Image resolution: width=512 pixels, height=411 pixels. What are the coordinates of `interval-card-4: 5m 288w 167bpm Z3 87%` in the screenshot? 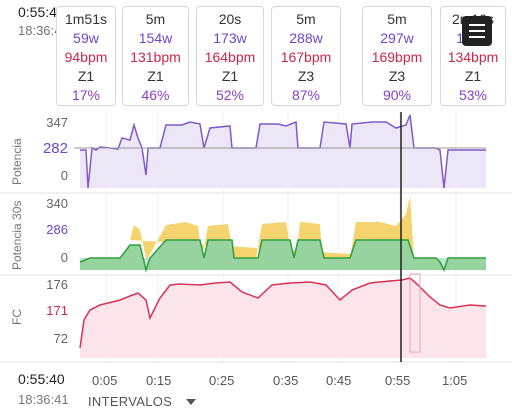 It's located at (306, 56).